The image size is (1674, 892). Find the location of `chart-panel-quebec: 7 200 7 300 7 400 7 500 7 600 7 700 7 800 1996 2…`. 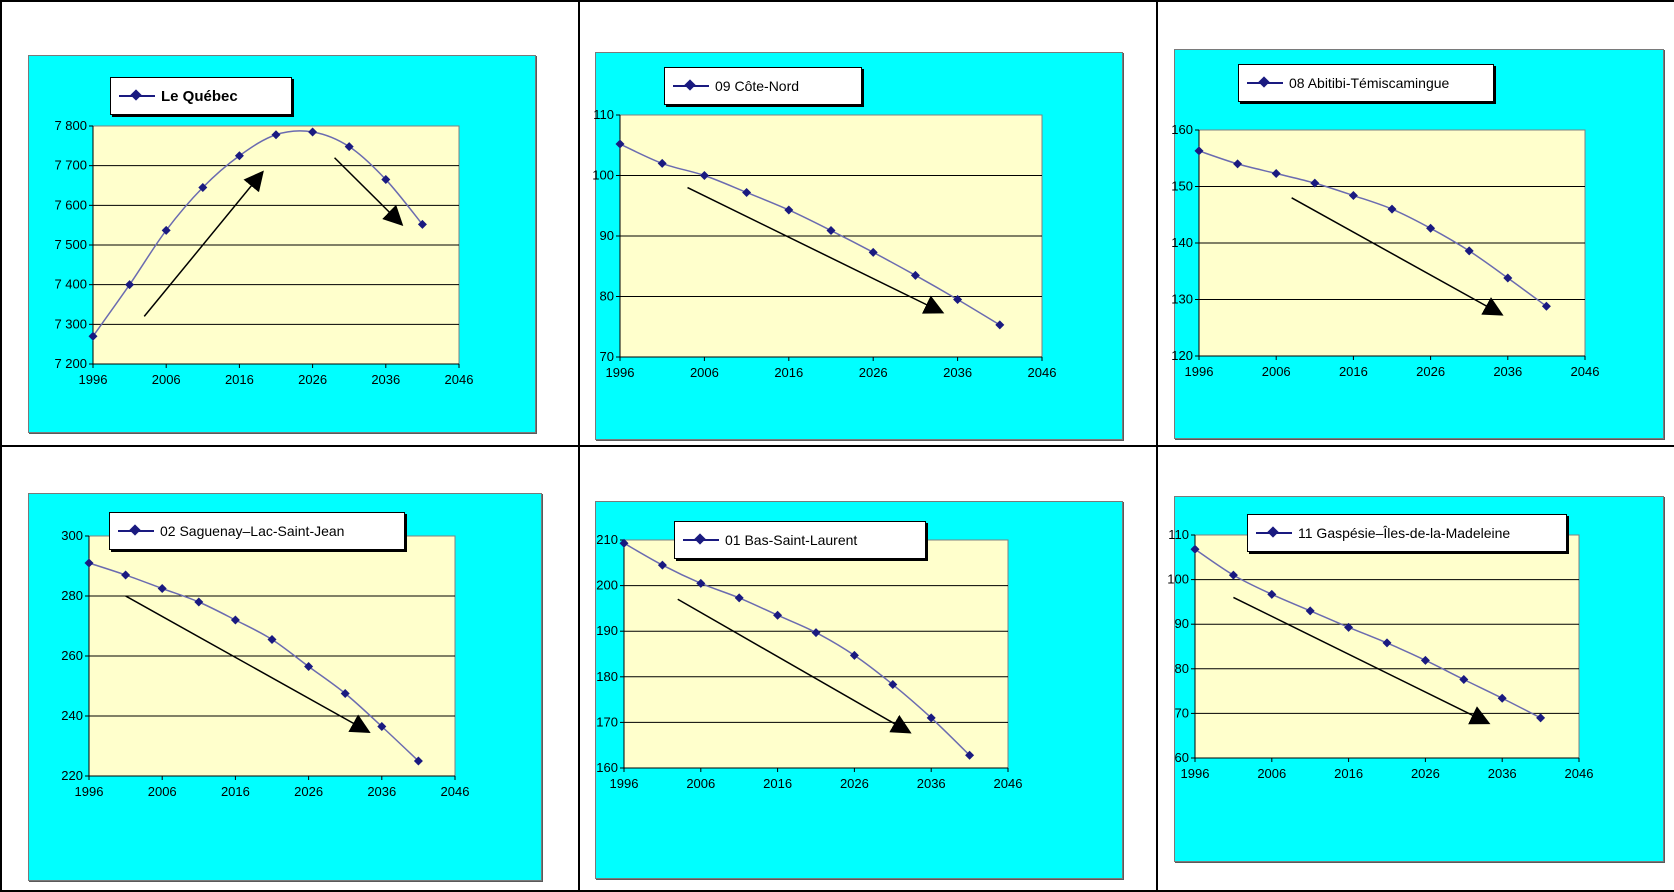

chart-panel-quebec: 7 200 7 300 7 400 7 500 7 600 7 700 7 800 1996 2… is located at coordinates (282, 244).